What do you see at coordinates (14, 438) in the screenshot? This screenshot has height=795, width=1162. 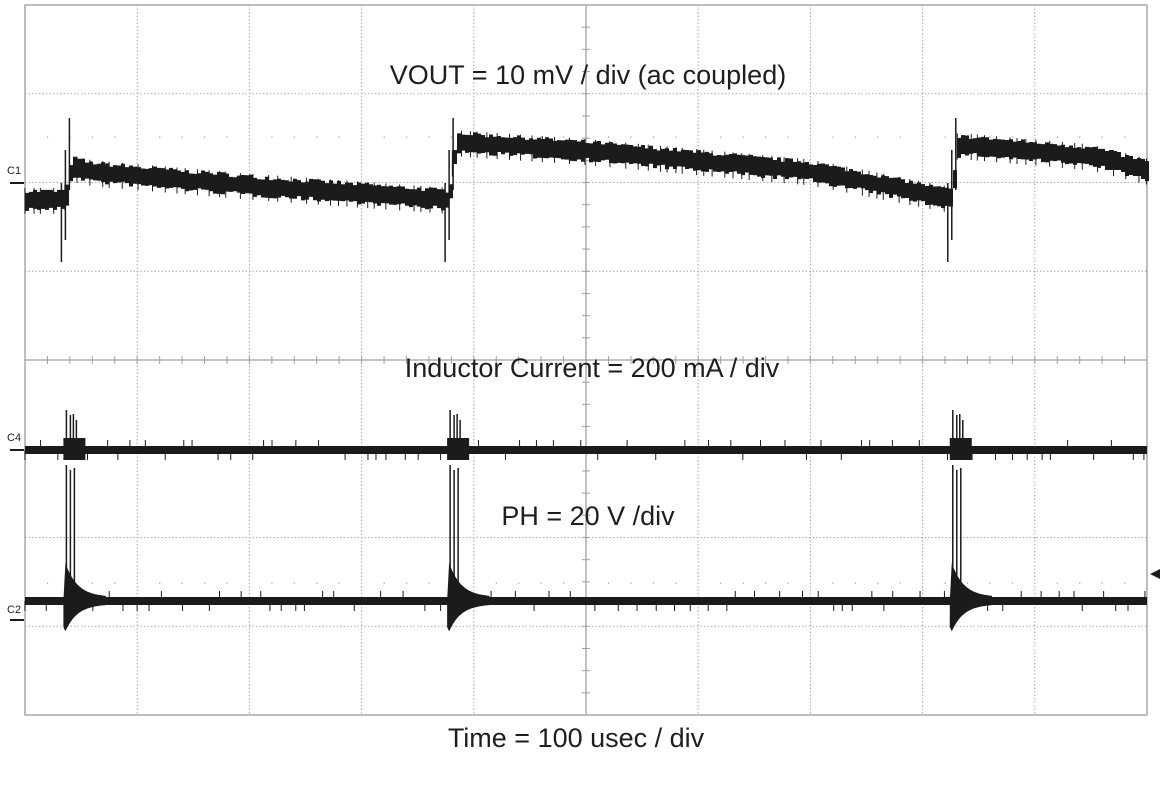 I see `c4-channel-label: C4` at bounding box center [14, 438].